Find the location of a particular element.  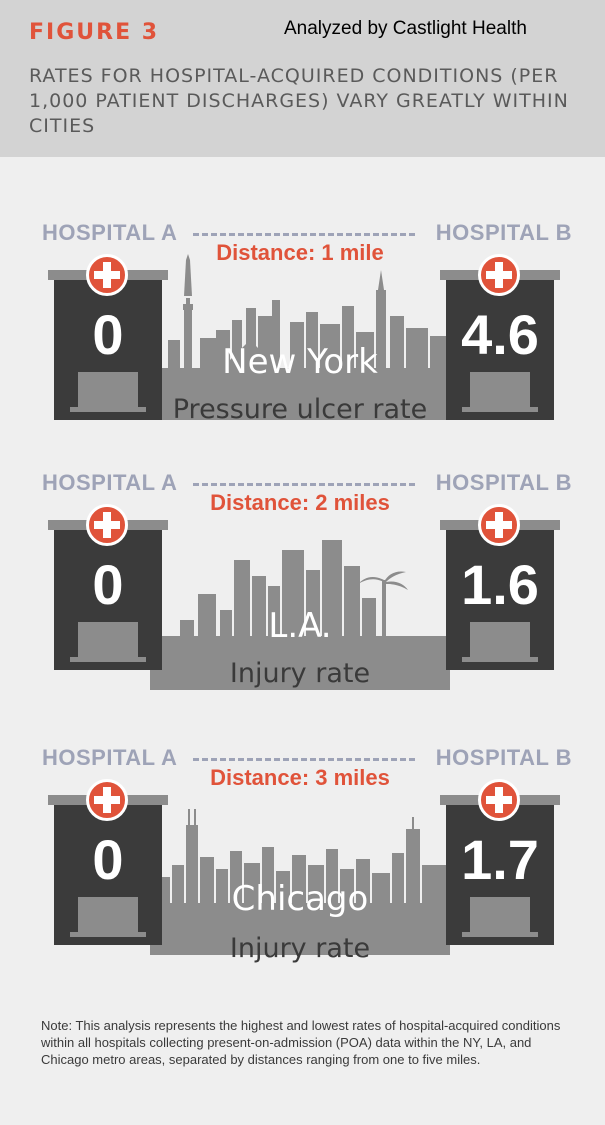

distance-label: Distance: 2 miles is located at coordinates (300, 502).